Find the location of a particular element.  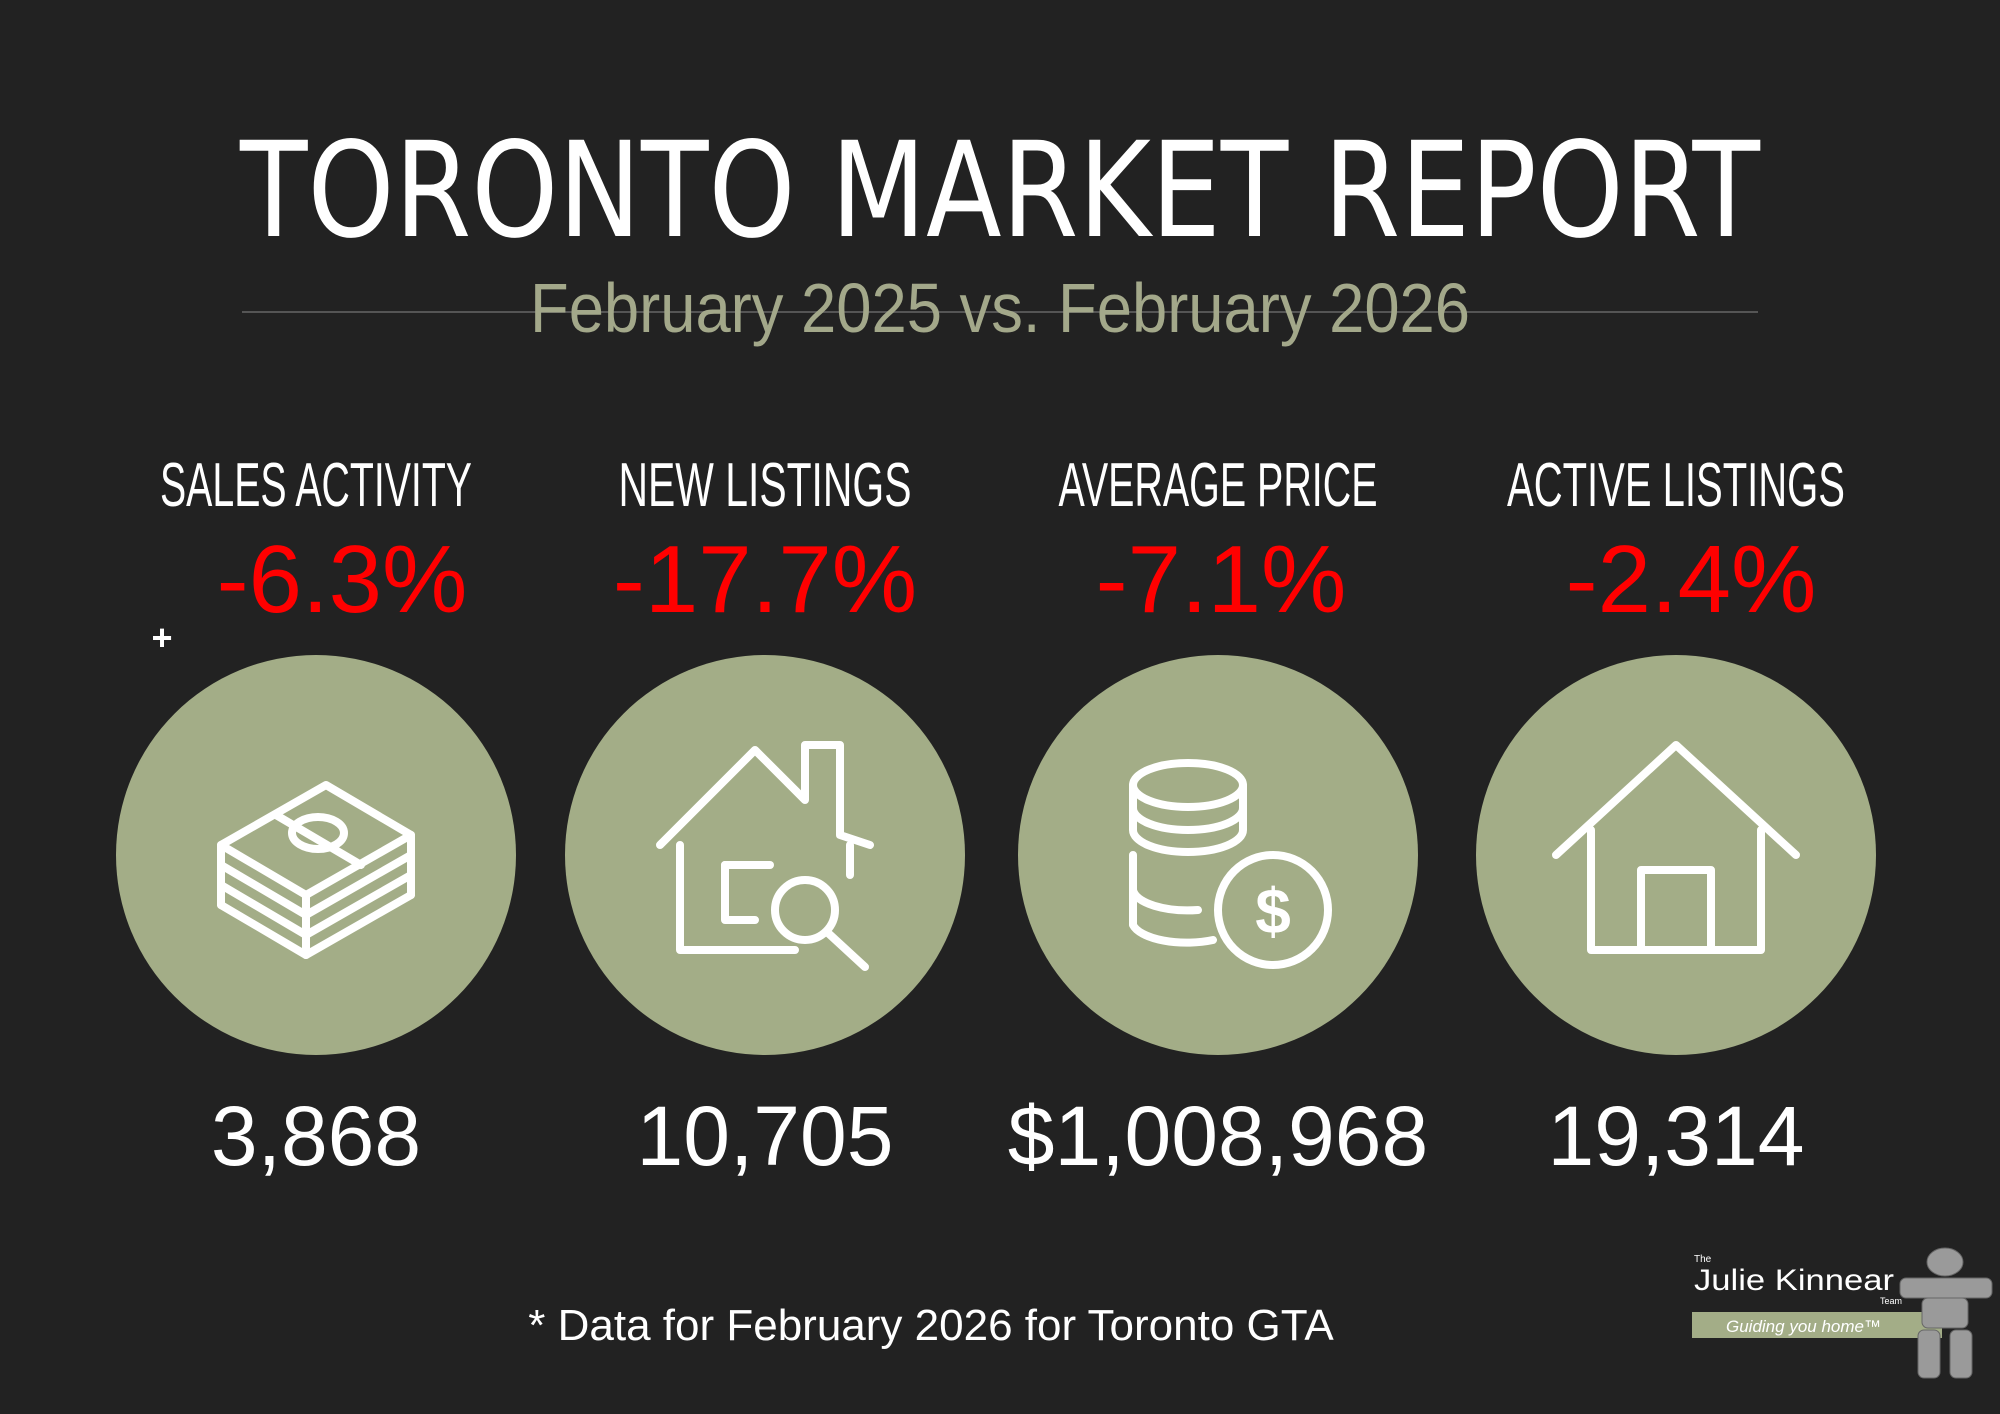

subtitle: February 2025 vs. February 2026 is located at coordinates (1000, 308).